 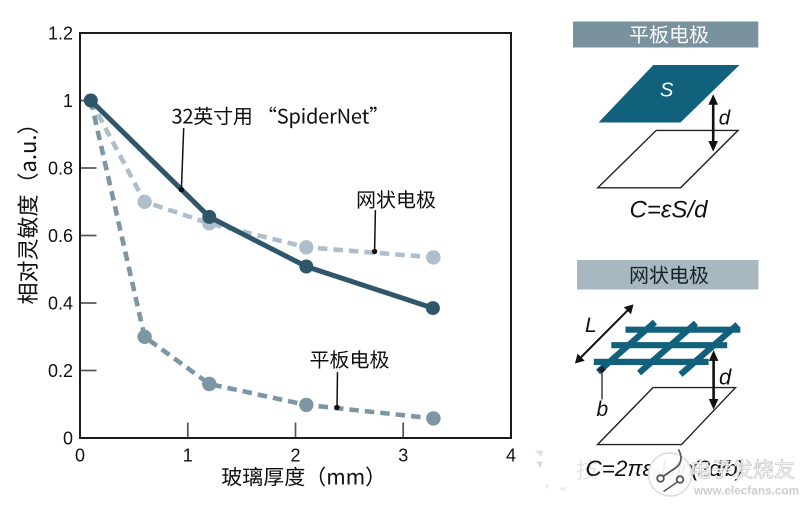 I want to click on svg-text: 4, so click(x=511, y=456).